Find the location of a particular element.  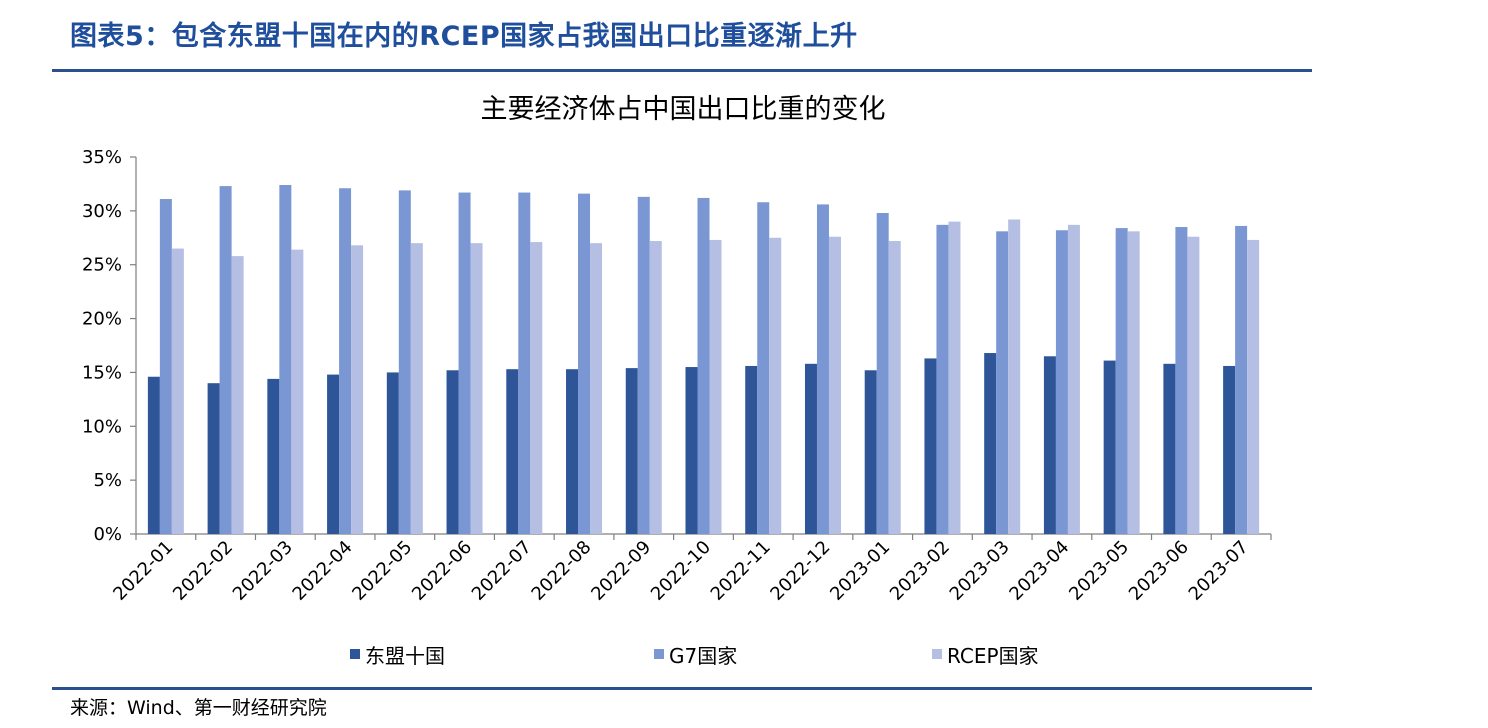

chart-title: 主要经济体占中国出口比重的变化 is located at coordinates (683, 109).